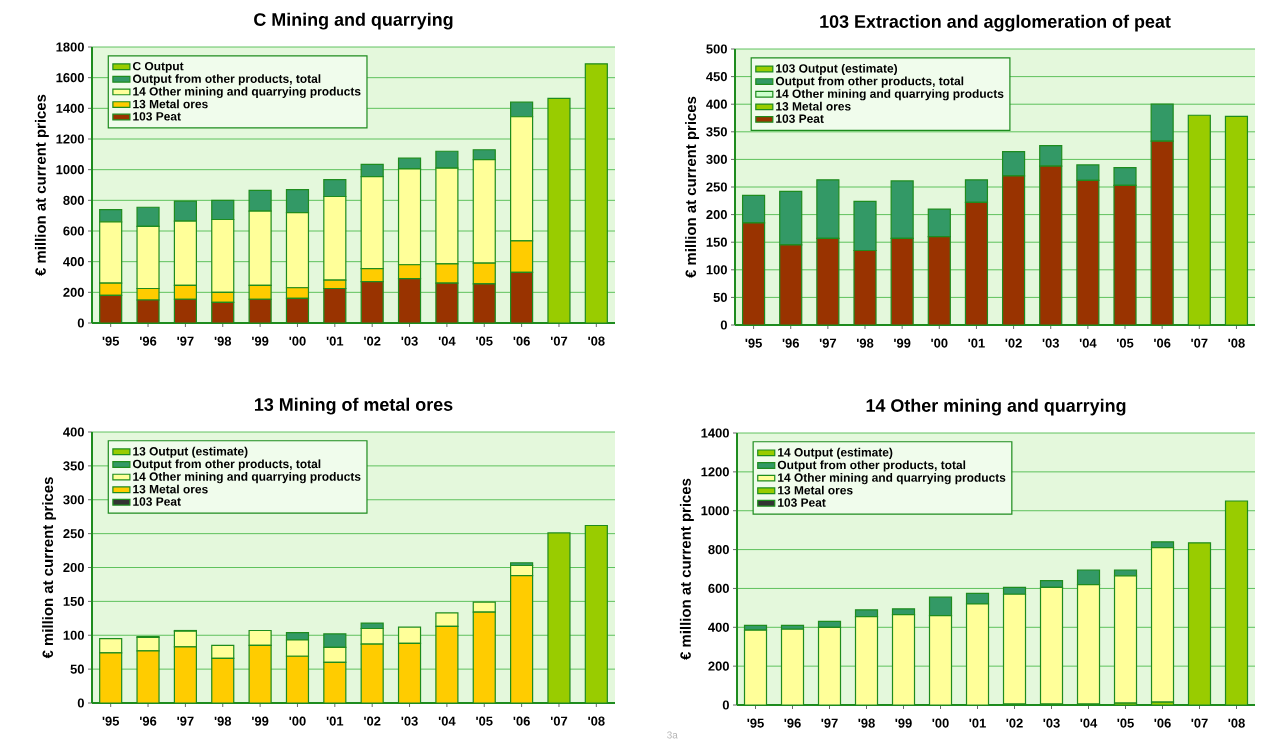  Describe the element at coordinates (716, 77) in the screenshot. I see `y-tick-label: 450` at that location.